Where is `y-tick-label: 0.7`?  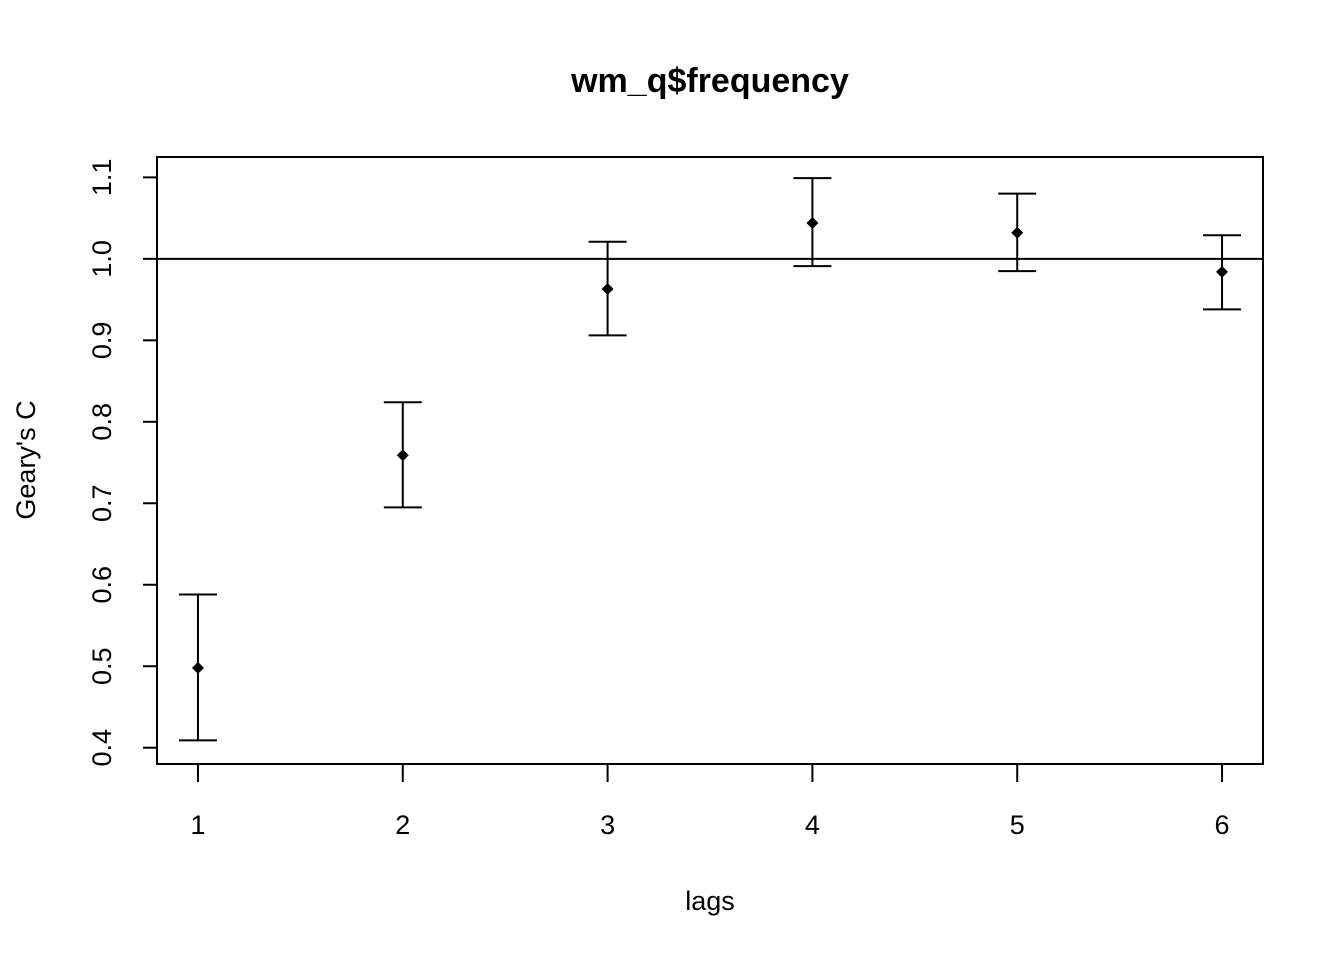 y-tick-label: 0.7 is located at coordinates (102, 504).